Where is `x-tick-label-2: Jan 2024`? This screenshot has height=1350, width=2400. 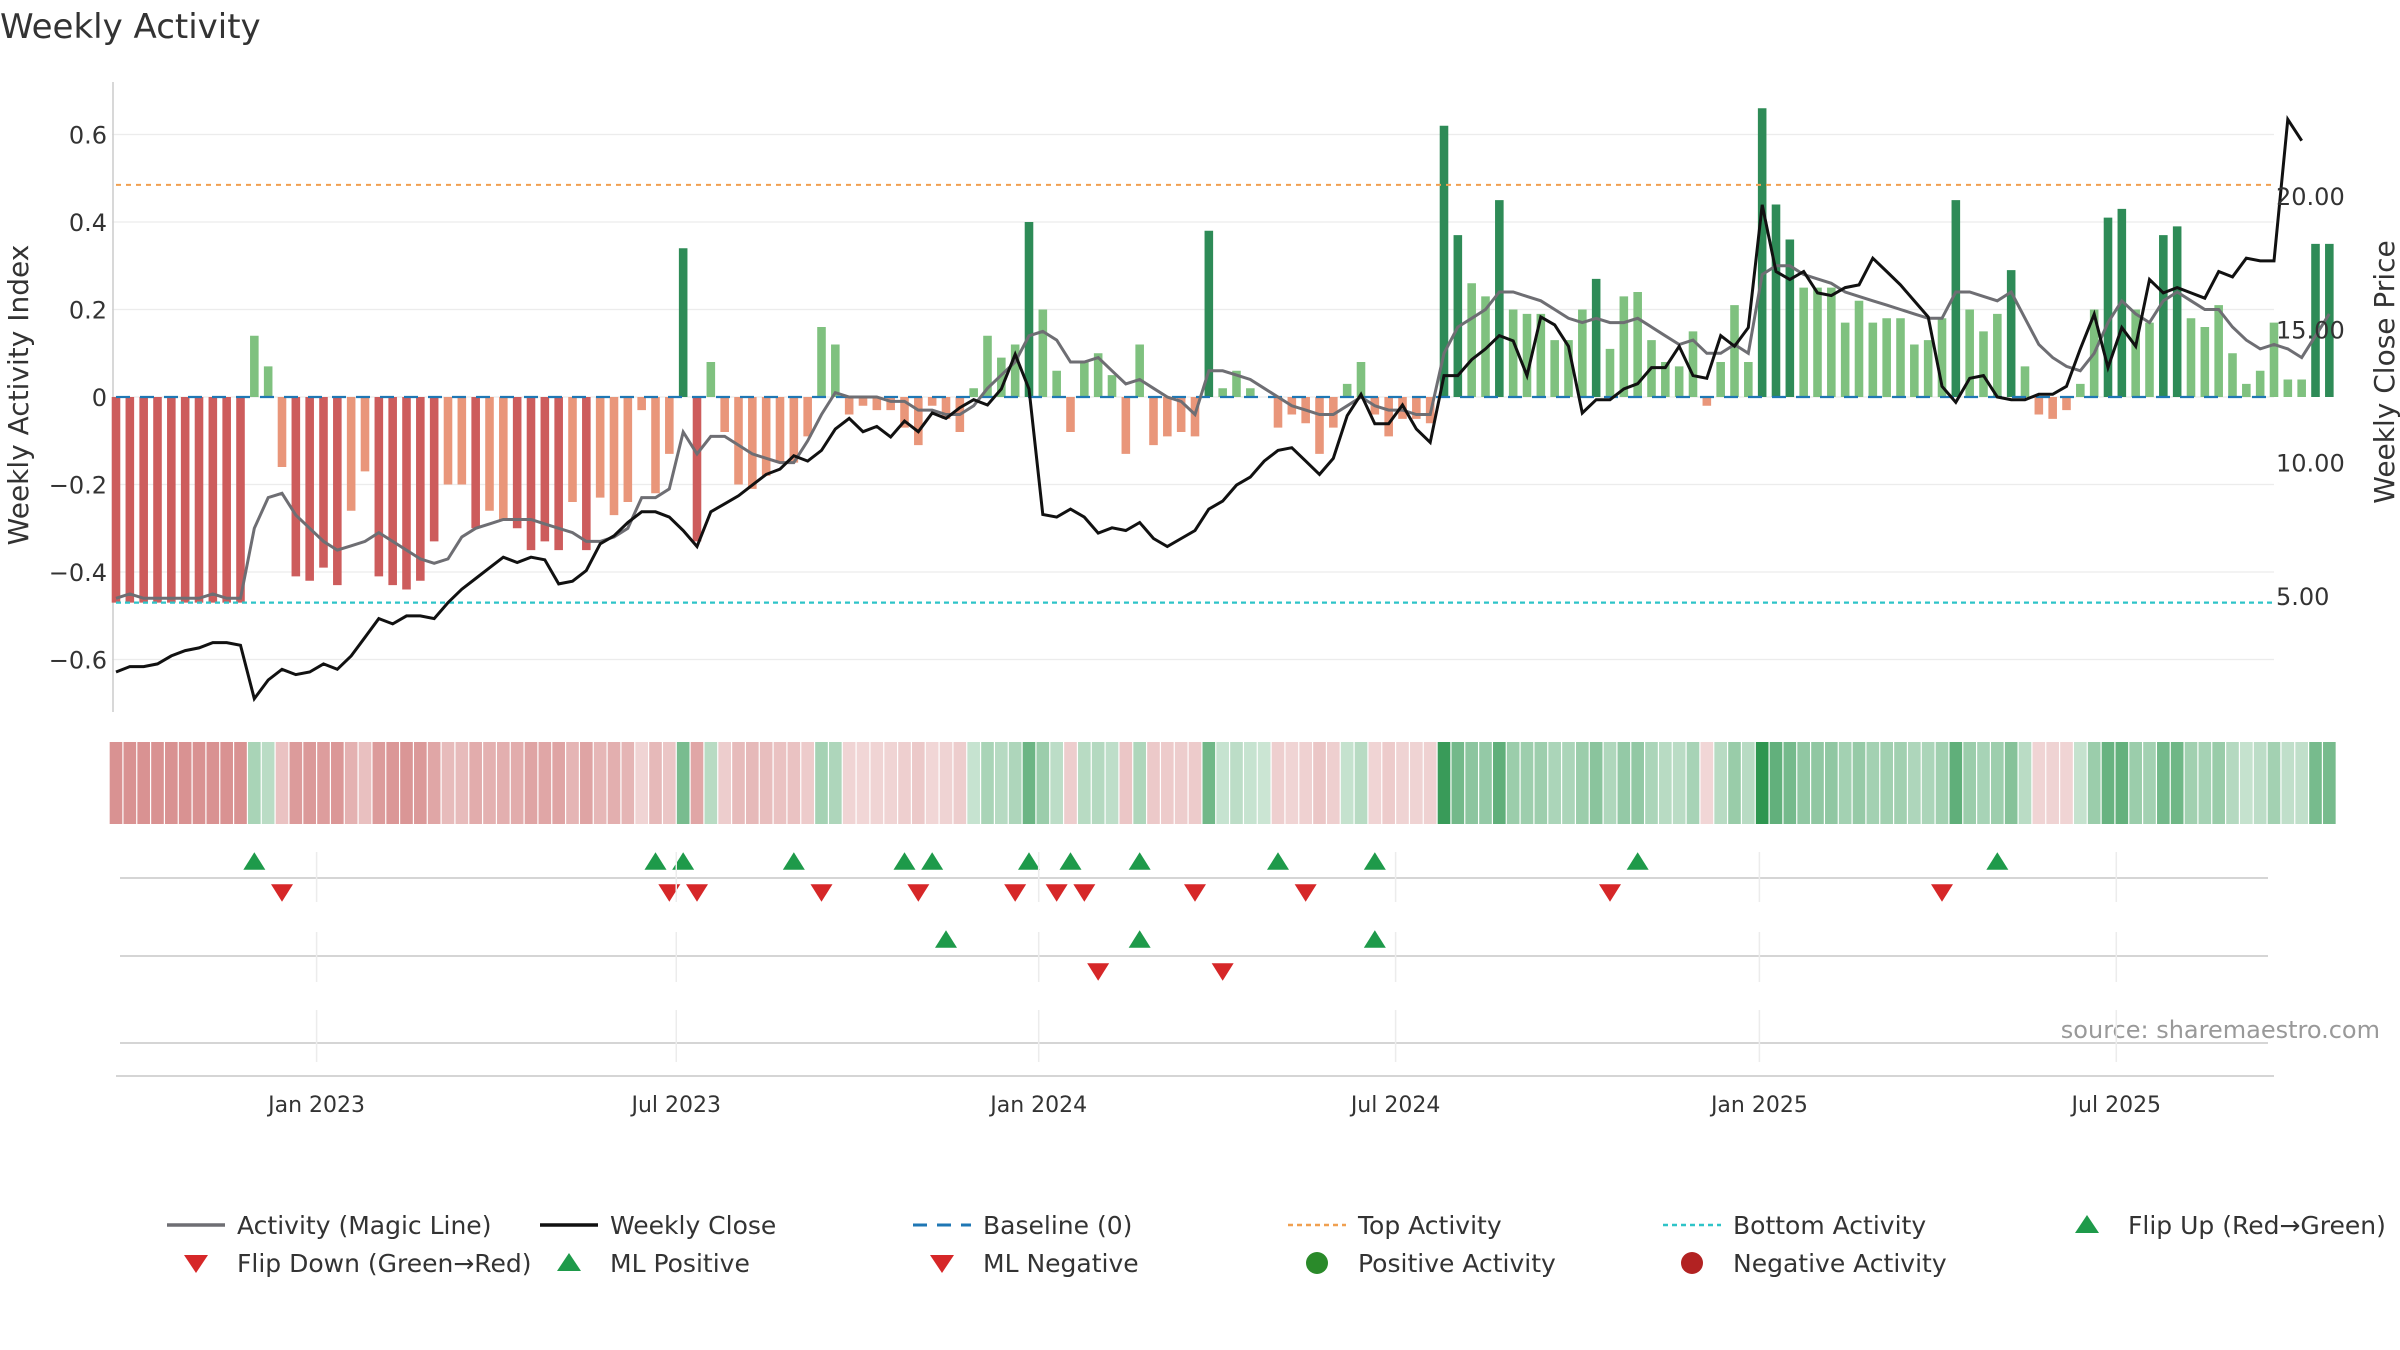 x-tick-label-2: Jan 2024 is located at coordinates (1037, 1105).